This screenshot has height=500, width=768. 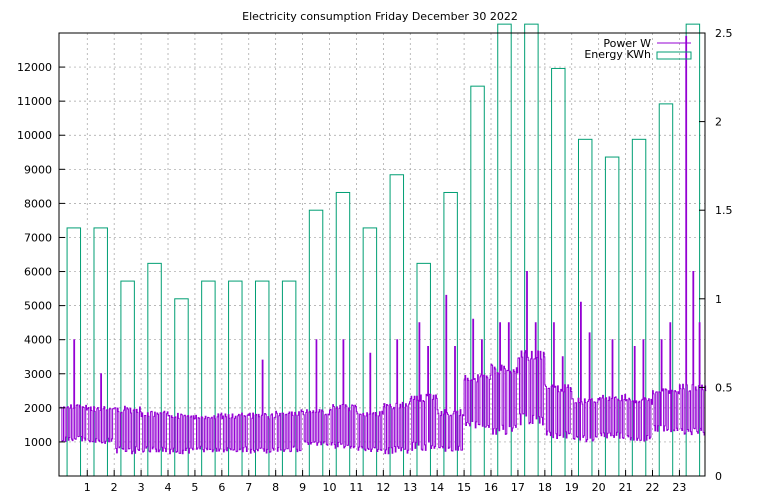 What do you see at coordinates (38, 272) in the screenshot?
I see `y-tick-label: 6000` at bounding box center [38, 272].